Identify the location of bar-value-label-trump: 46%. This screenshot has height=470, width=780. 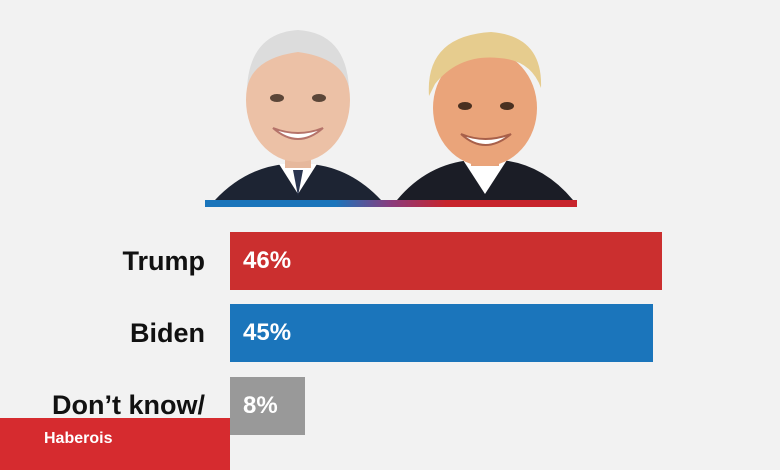
(267, 260).